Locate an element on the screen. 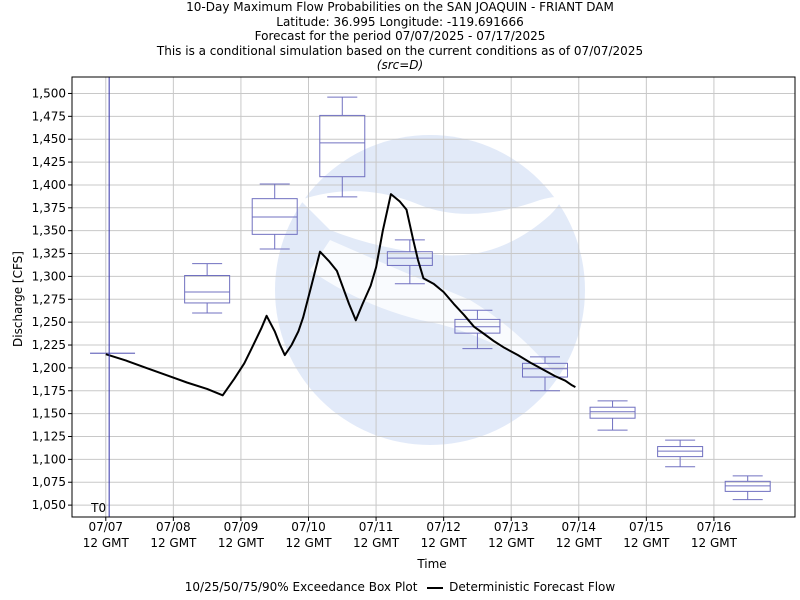  x-tick-label-date: 07/08 is located at coordinates (173, 527).